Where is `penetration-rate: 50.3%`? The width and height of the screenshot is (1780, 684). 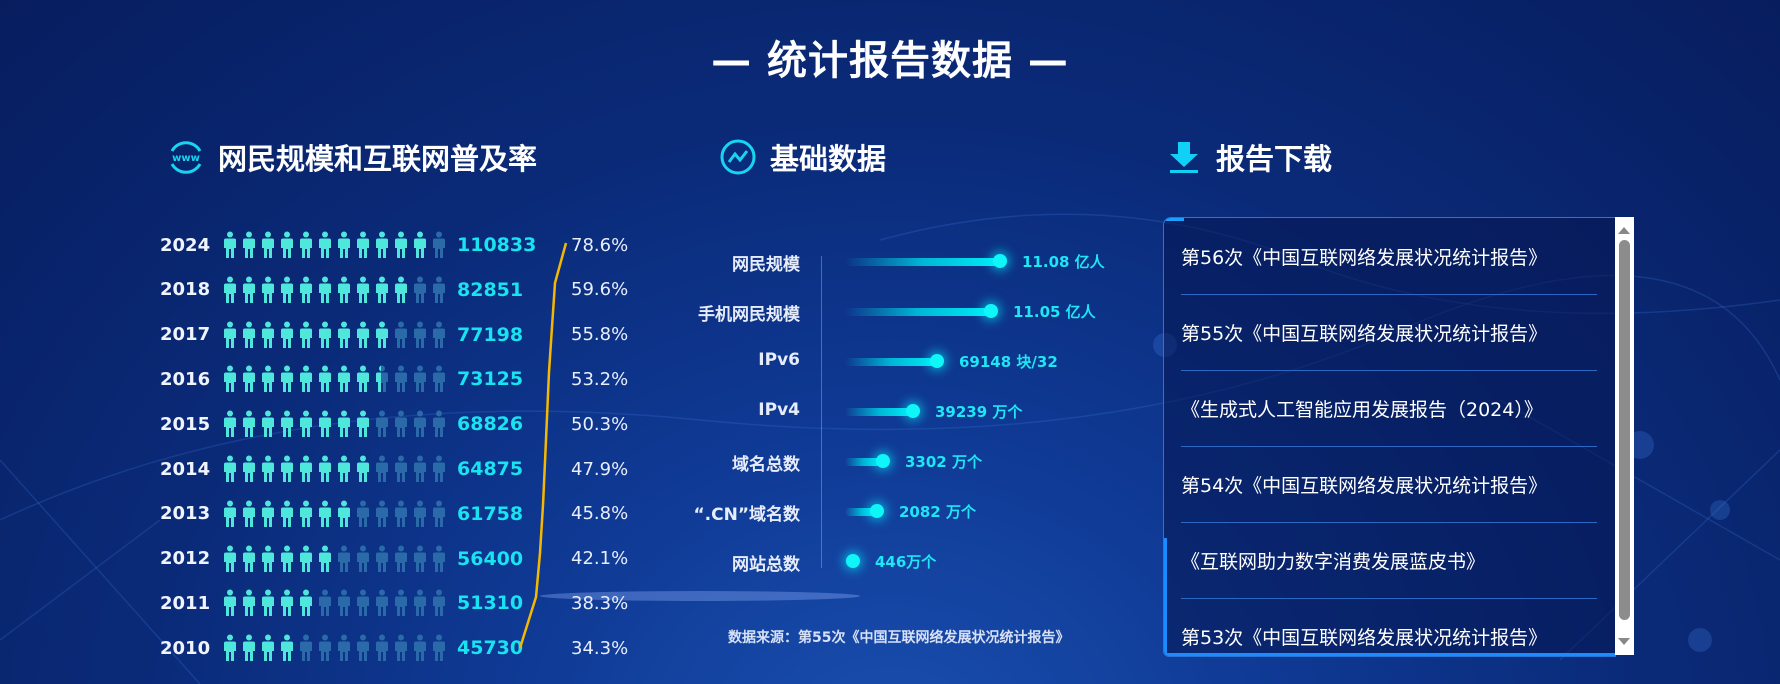
penetration-rate: 50.3% is located at coordinates (600, 424).